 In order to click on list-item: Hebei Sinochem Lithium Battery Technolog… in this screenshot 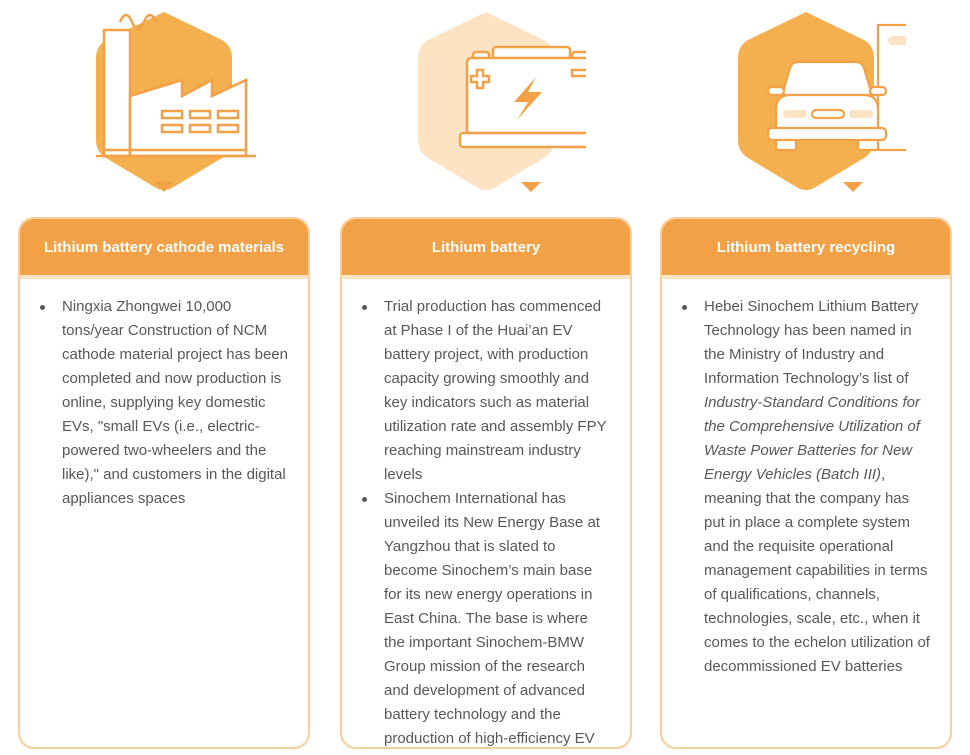, I will do `click(807, 487)`.